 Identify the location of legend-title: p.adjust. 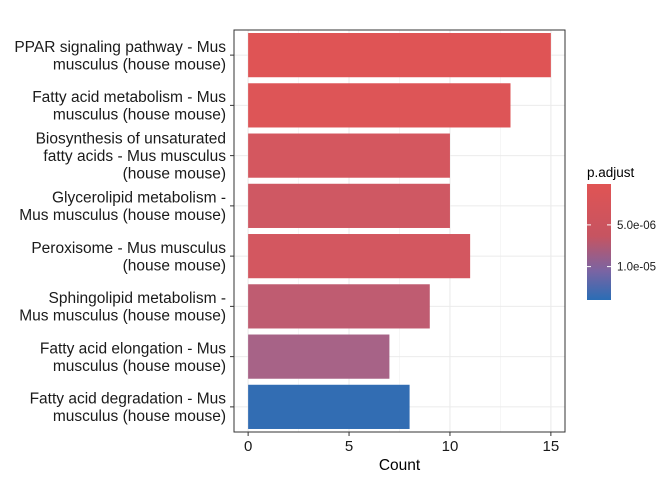
(611, 172).